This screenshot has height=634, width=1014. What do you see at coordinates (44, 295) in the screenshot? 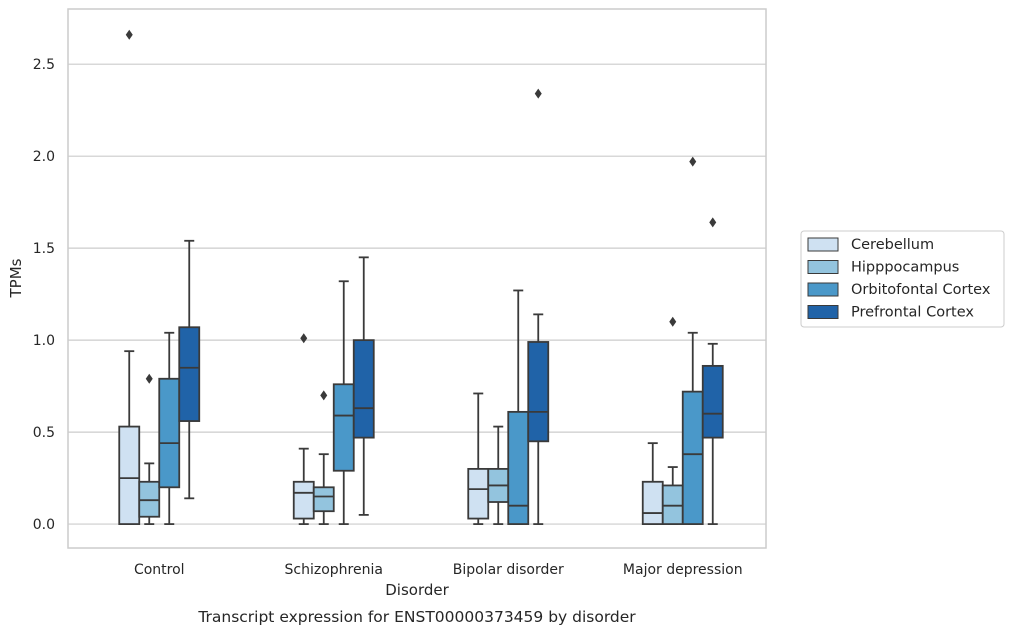
I see `y-axis-ticks: 0.0 0.5 1.0 1.5 2.0 2.5` at bounding box center [44, 295].